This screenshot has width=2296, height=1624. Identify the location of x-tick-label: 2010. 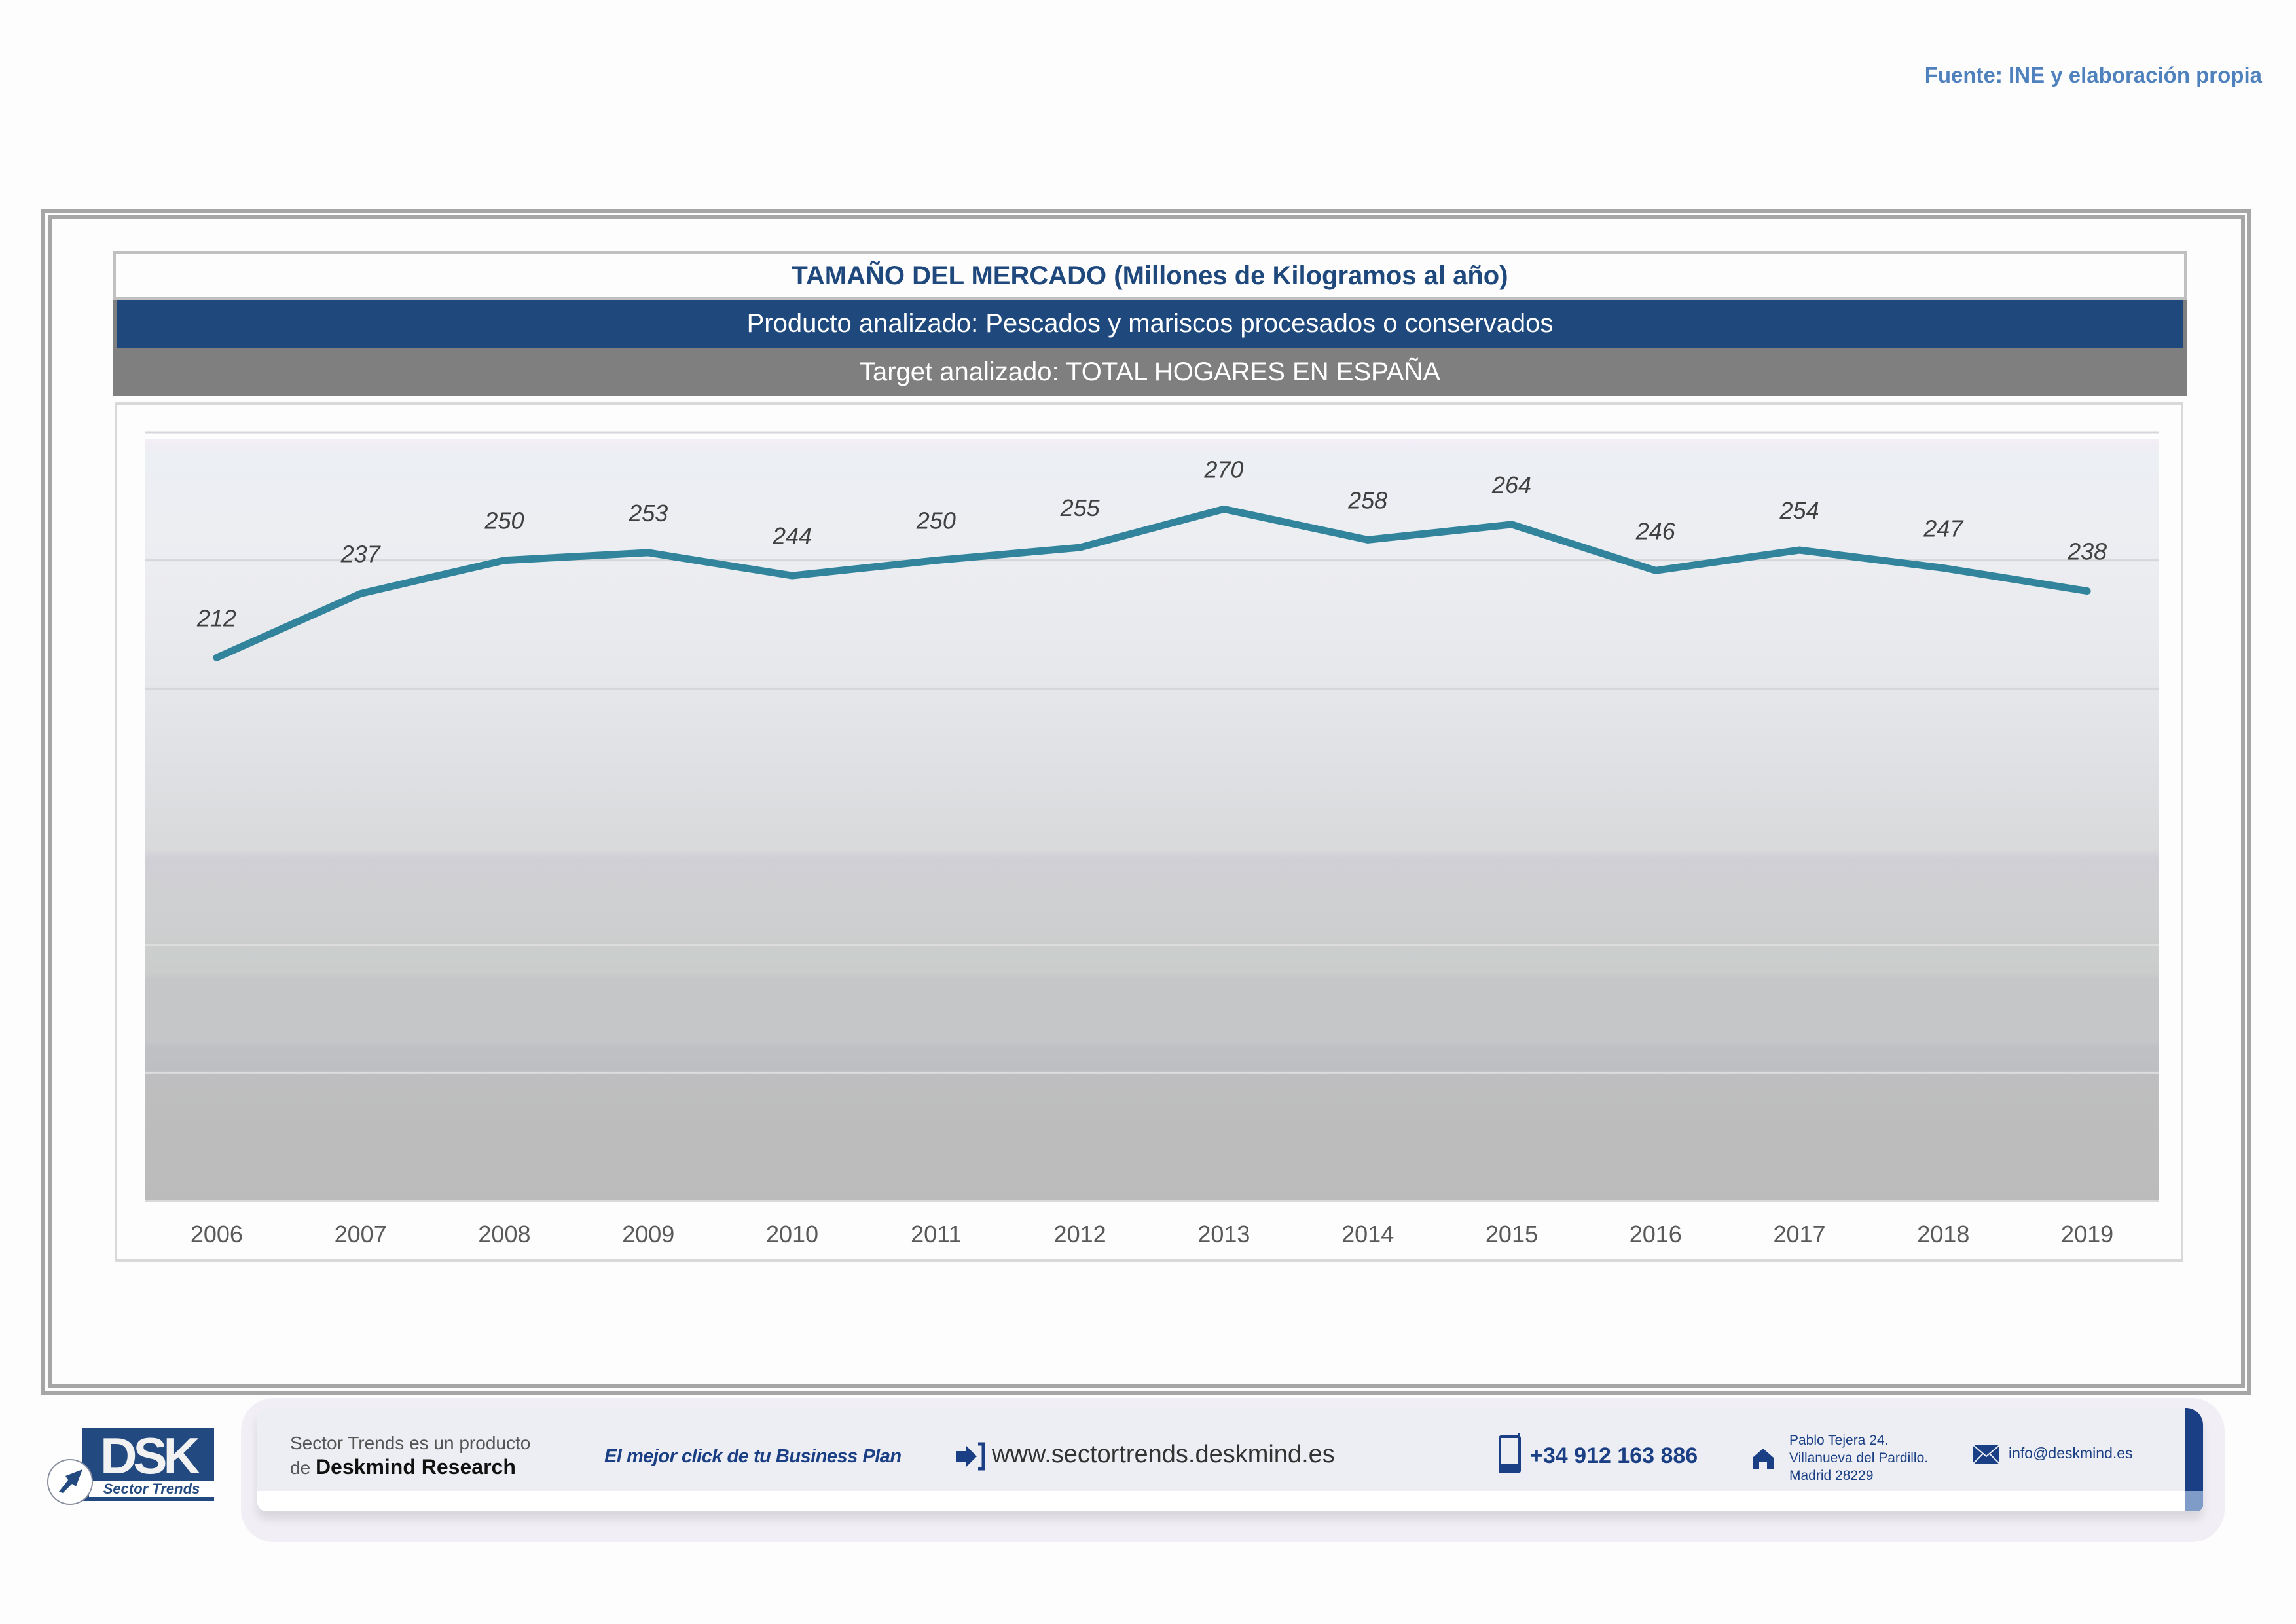
(792, 1234).